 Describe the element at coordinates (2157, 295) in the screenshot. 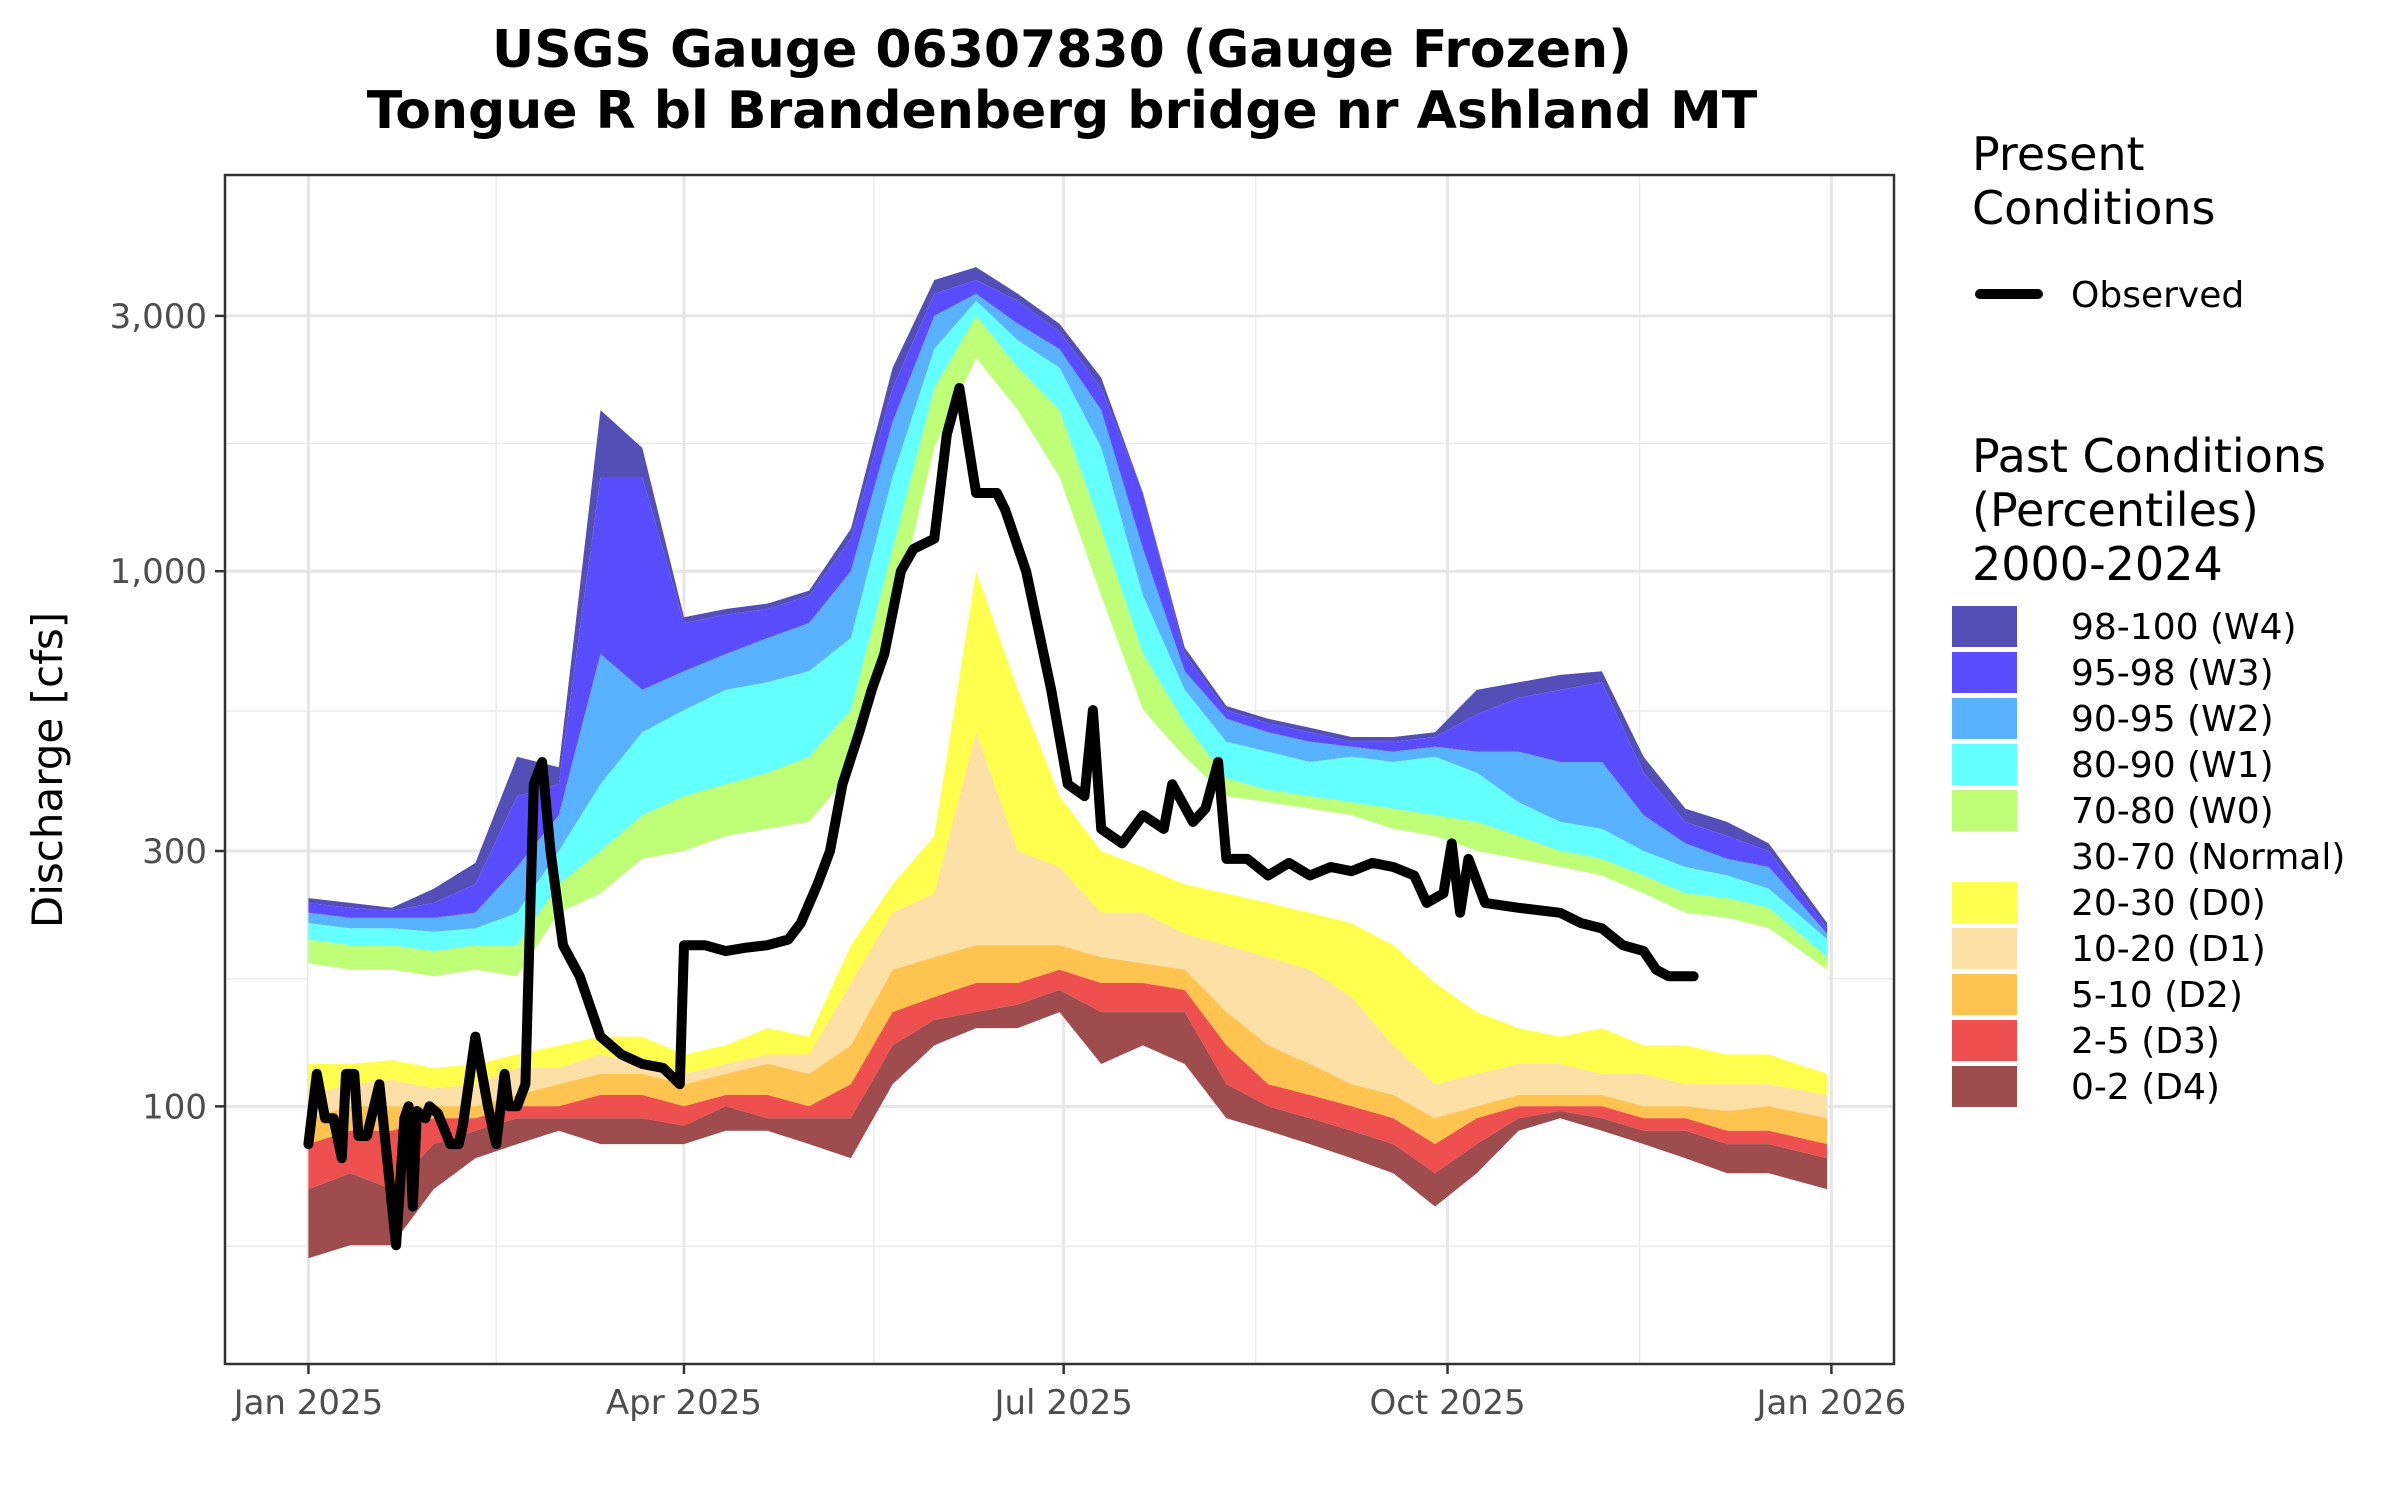

I see `legend-observed-label: Observed` at that location.